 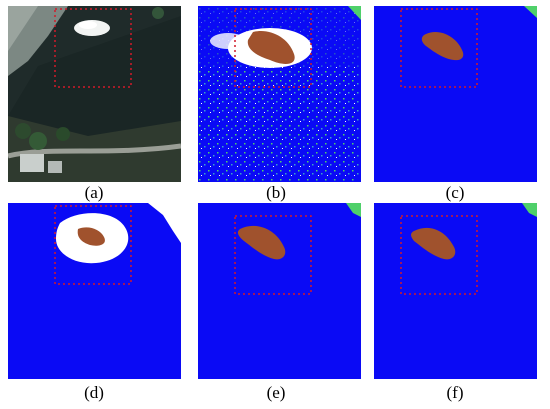 I want to click on caption-f: (f), so click(x=455, y=392).